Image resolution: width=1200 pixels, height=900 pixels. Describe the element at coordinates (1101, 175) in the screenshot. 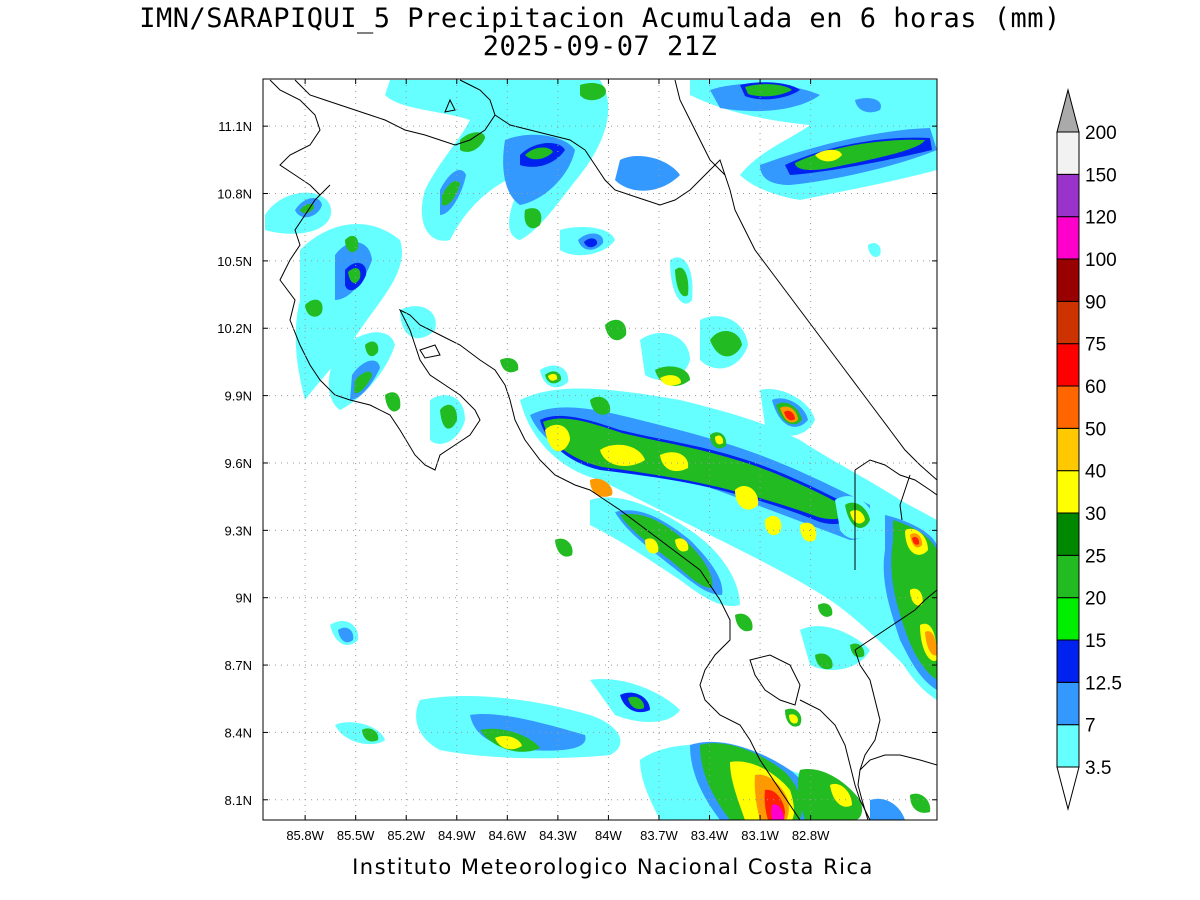

I see `colorbar-label: 150` at that location.